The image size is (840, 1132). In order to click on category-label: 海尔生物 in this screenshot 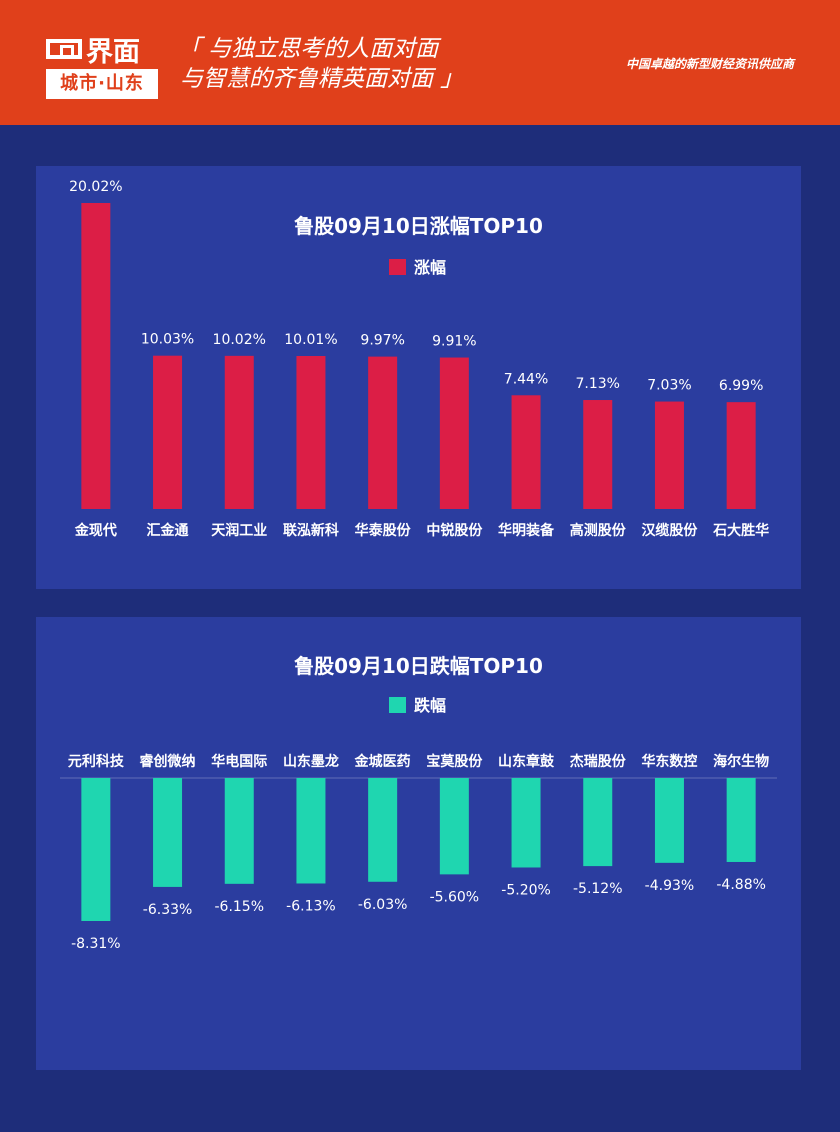, I will do `click(741, 761)`.